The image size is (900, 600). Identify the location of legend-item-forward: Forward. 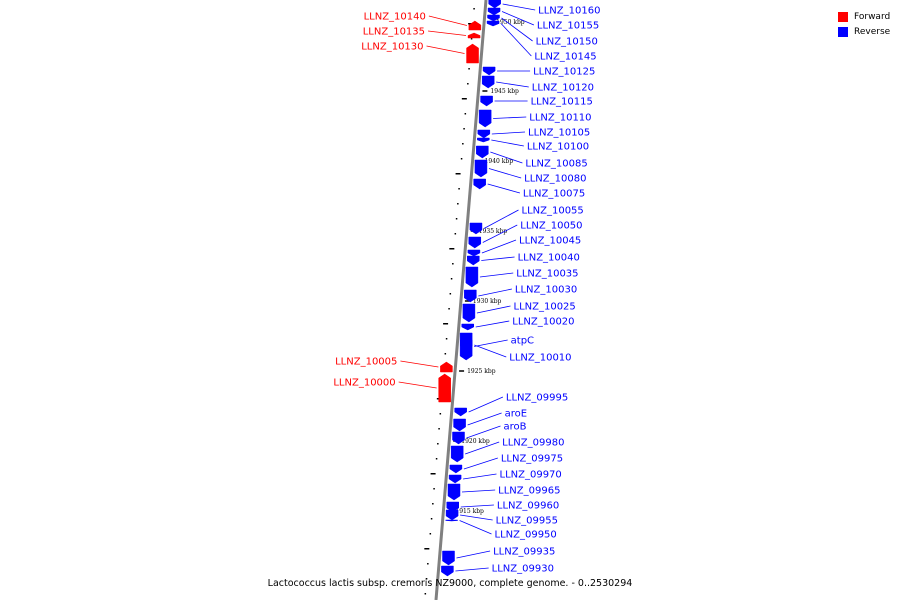
(864, 16).